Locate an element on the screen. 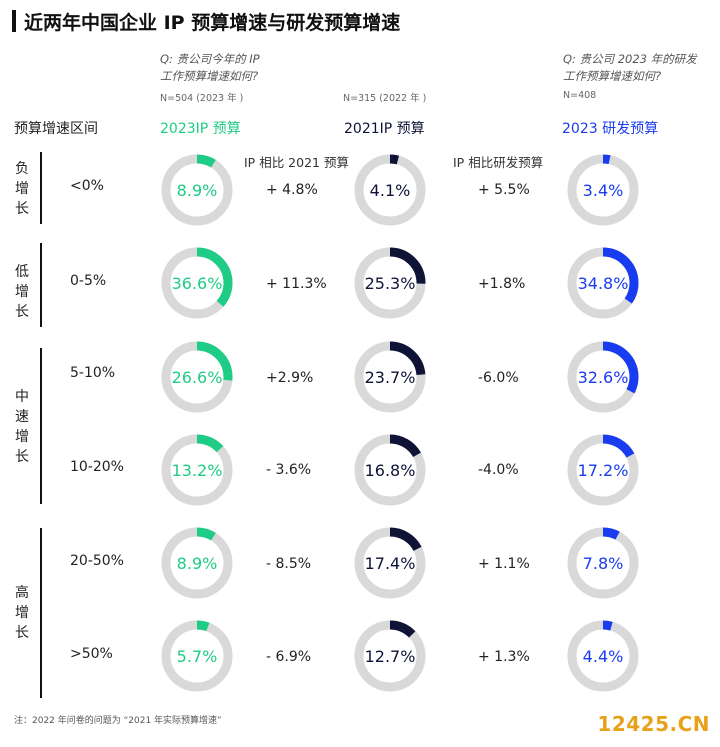  column-header-ip2023: 2023IP 预算 is located at coordinates (200, 129).